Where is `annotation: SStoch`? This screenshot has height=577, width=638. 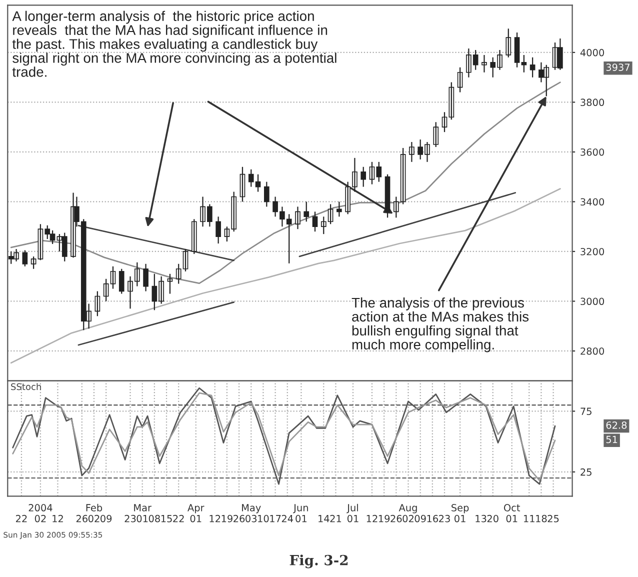
annotation: SStoch is located at coordinates (26, 386).